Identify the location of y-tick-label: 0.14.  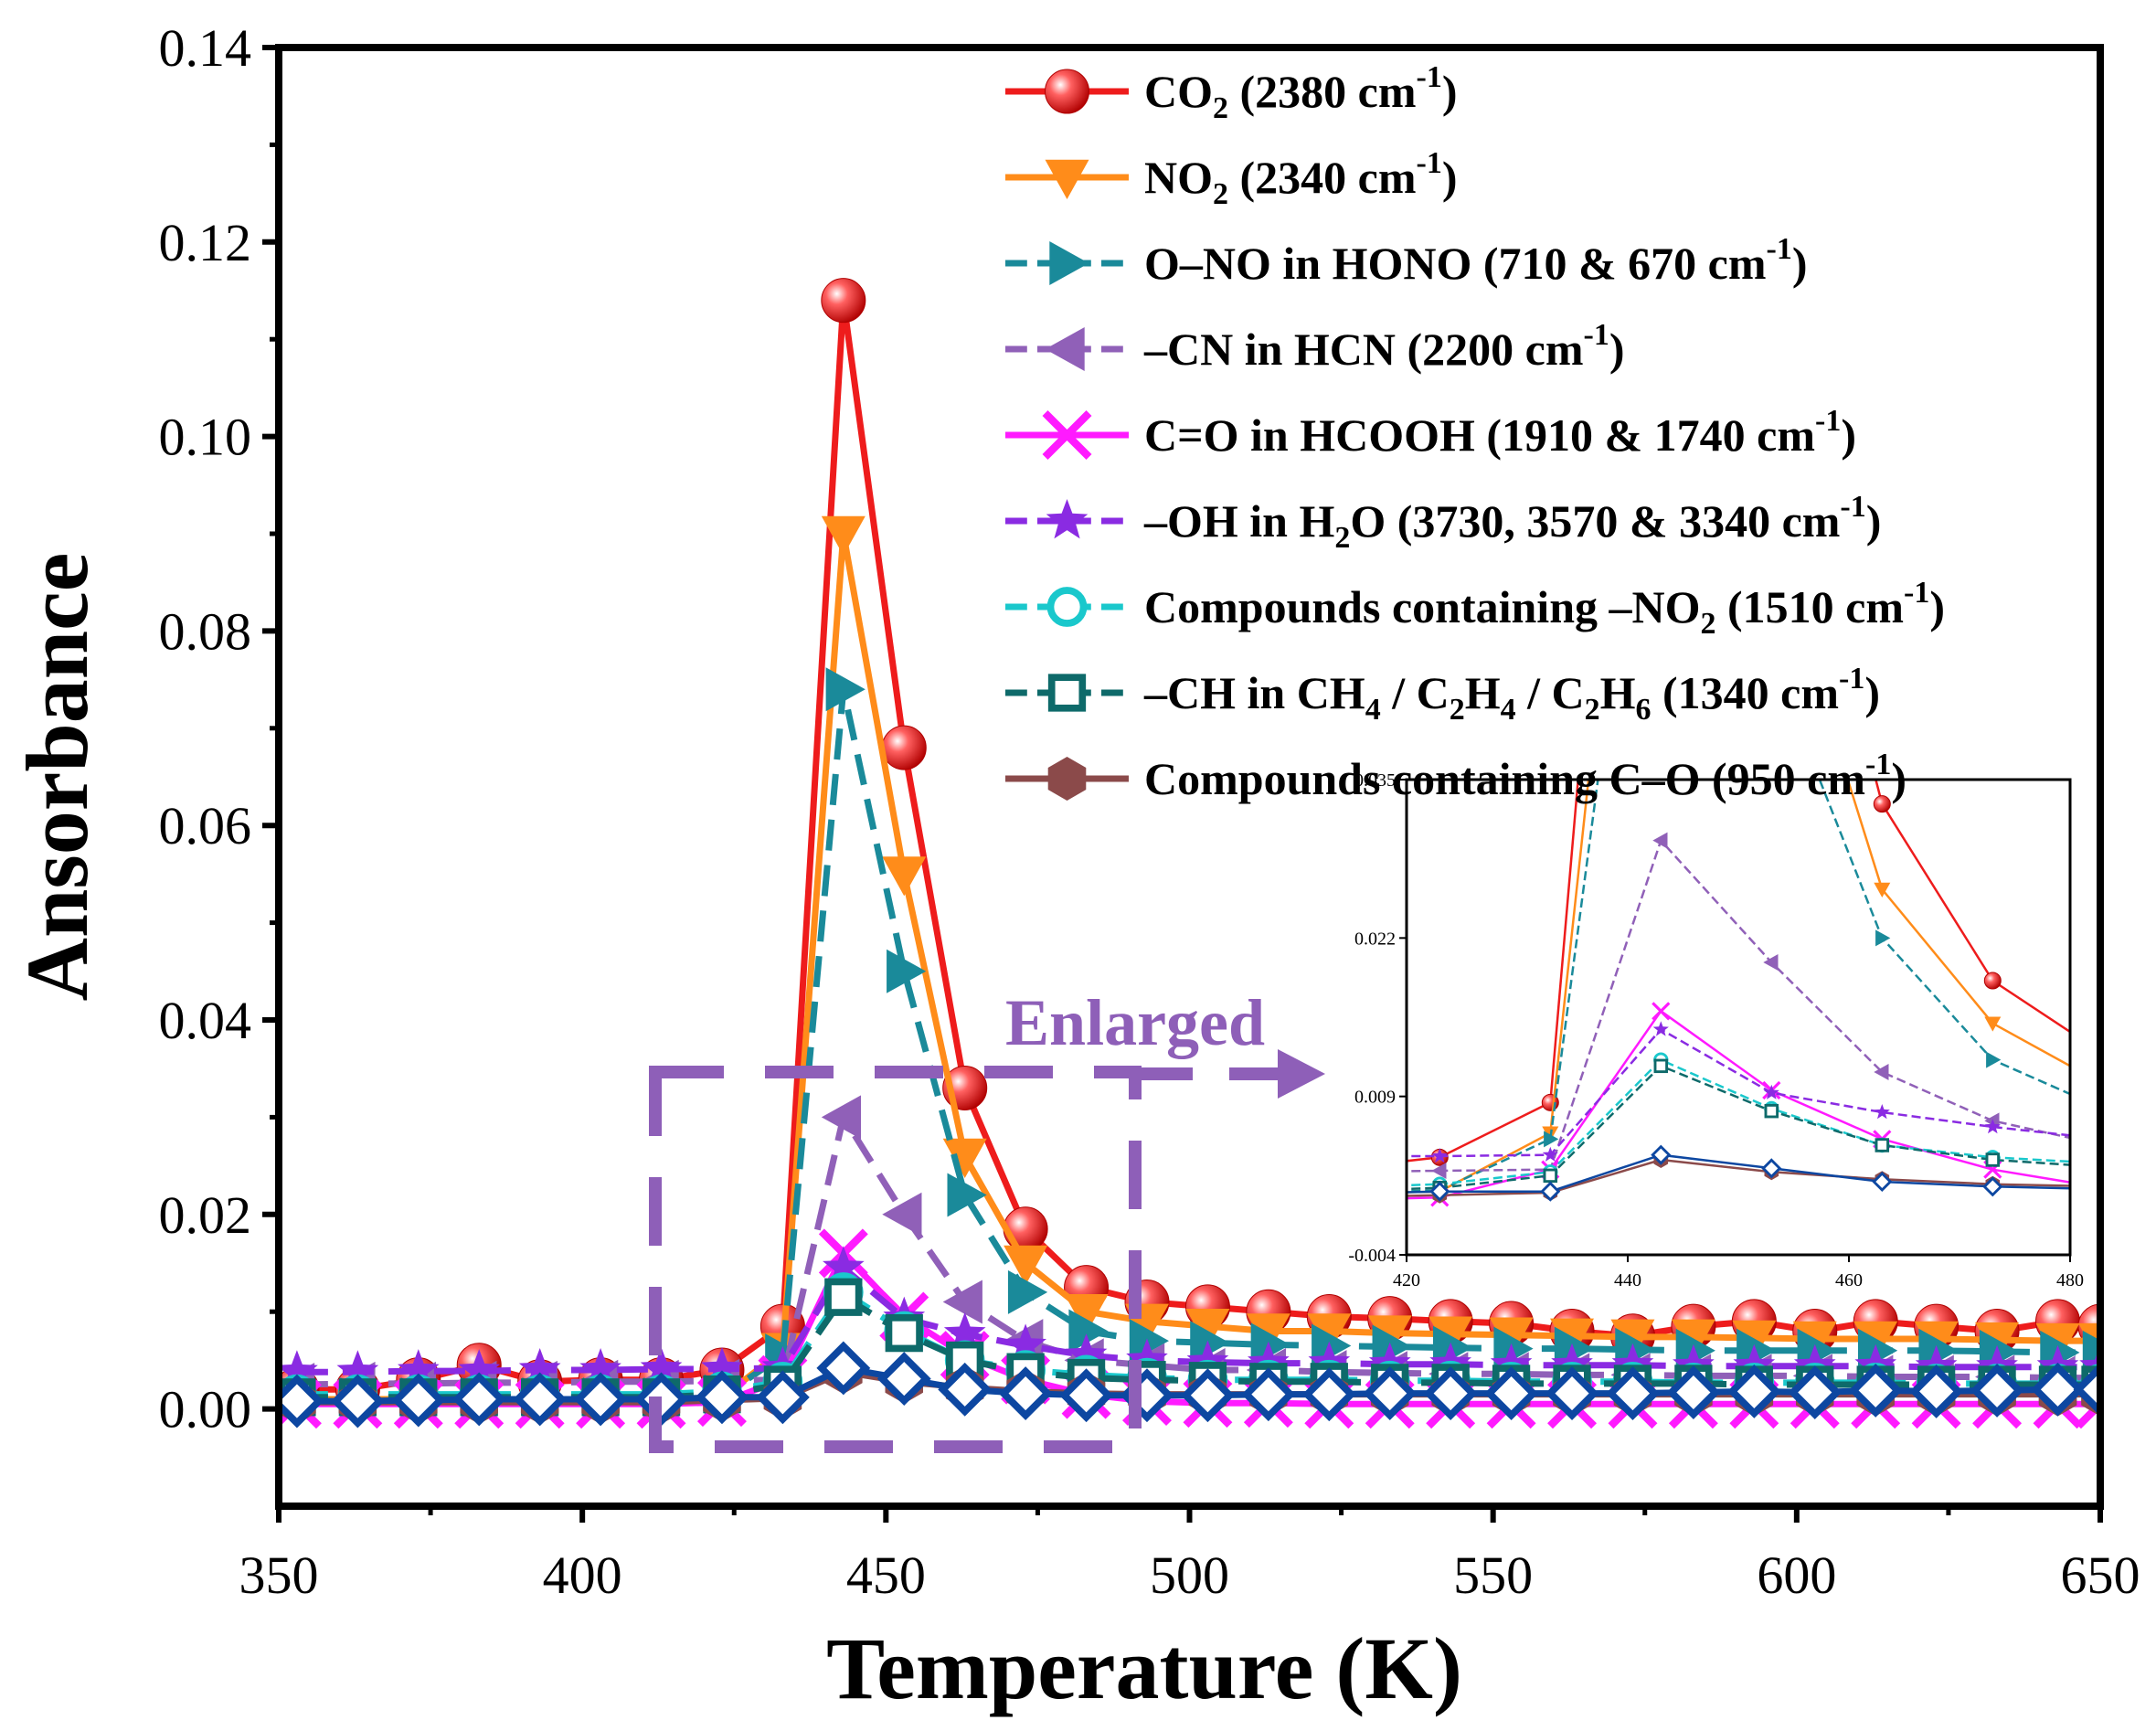
(205, 48).